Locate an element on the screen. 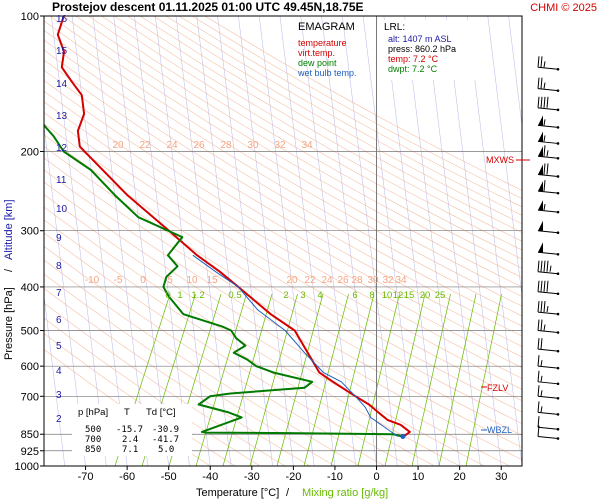 The width and height of the screenshot is (600, 500). fzlv-label: FZLV is located at coordinates (497, 388).